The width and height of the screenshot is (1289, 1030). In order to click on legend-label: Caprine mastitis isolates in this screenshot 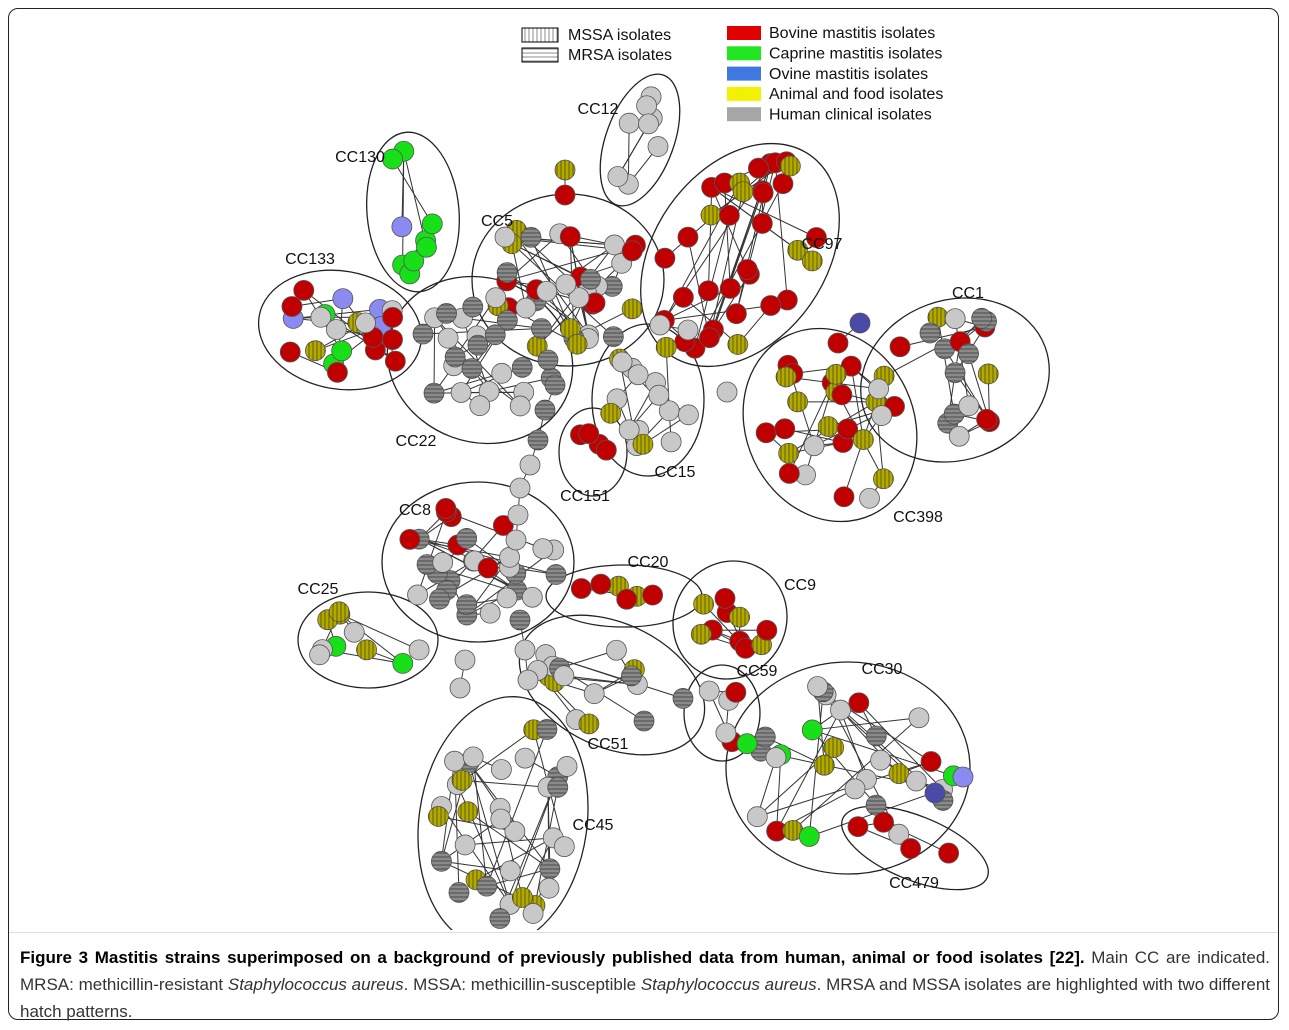, I will do `click(855, 54)`.